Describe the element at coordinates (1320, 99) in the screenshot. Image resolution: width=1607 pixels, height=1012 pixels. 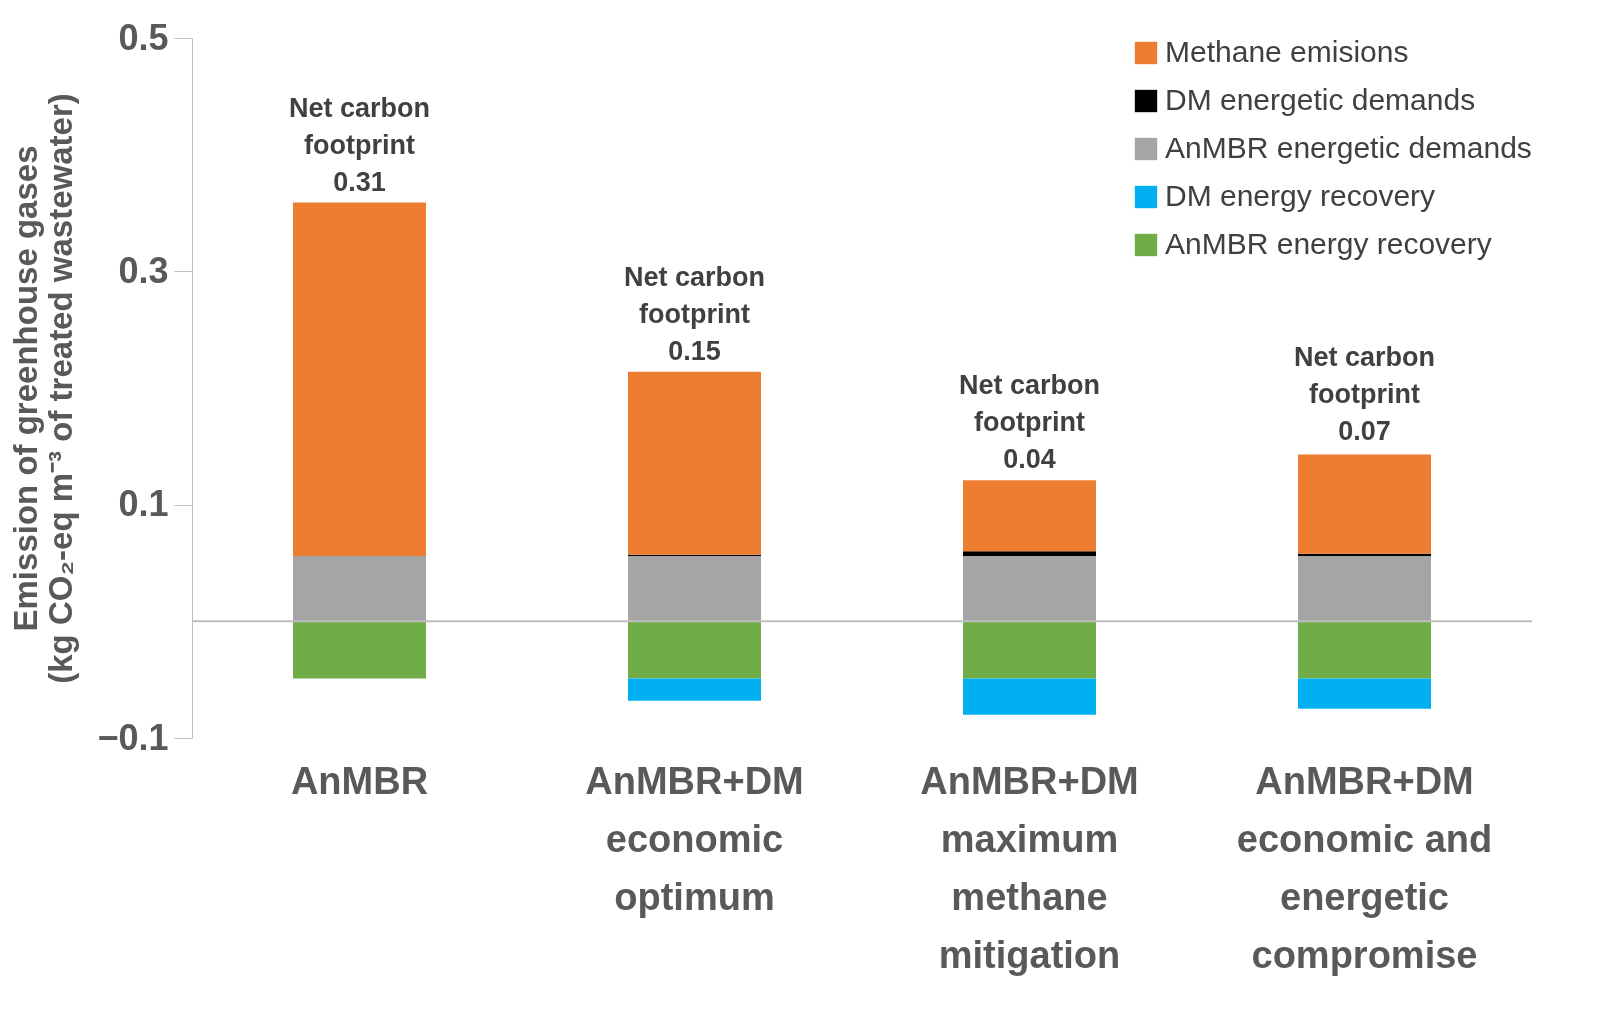
I see `legend-label: DM energetic demands` at that location.